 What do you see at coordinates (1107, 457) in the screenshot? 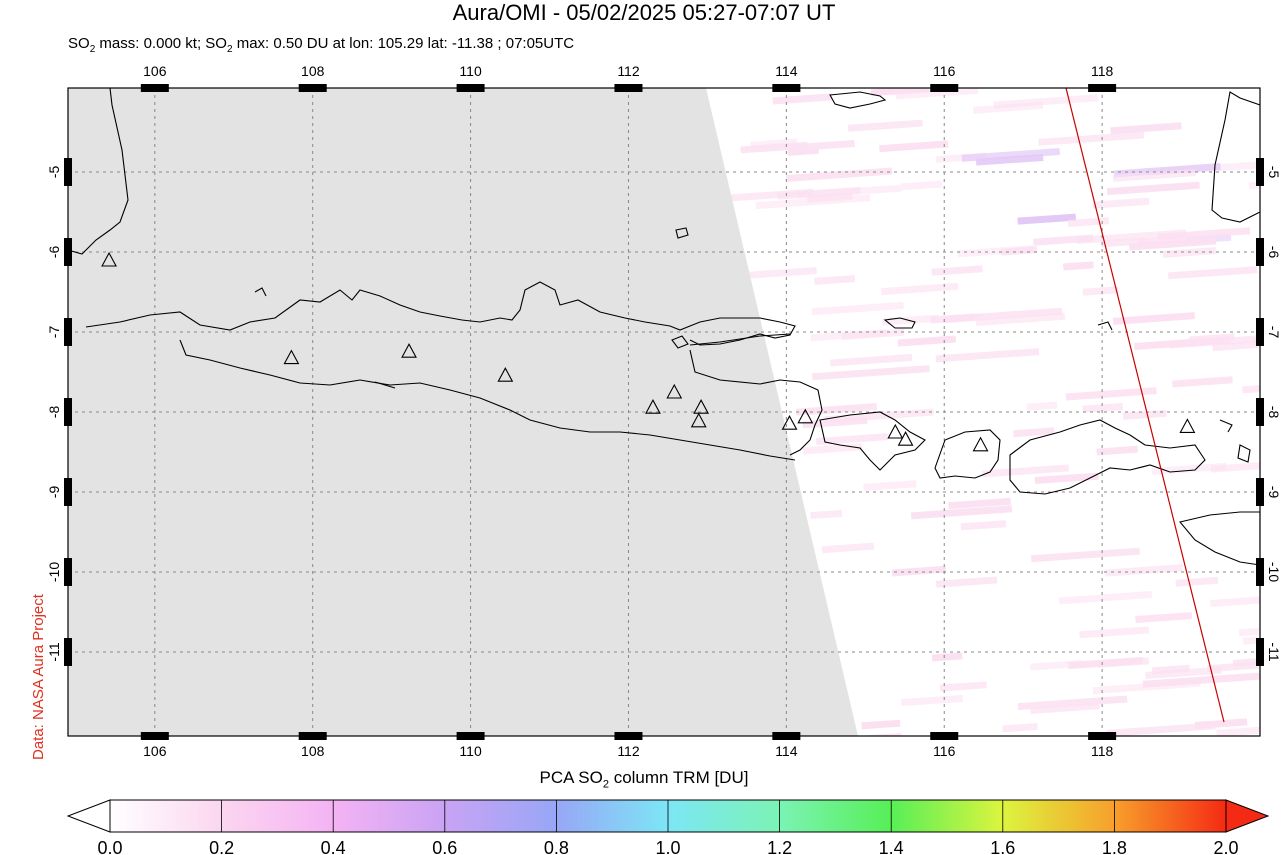
I see `coastline-sumbawa` at bounding box center [1107, 457].